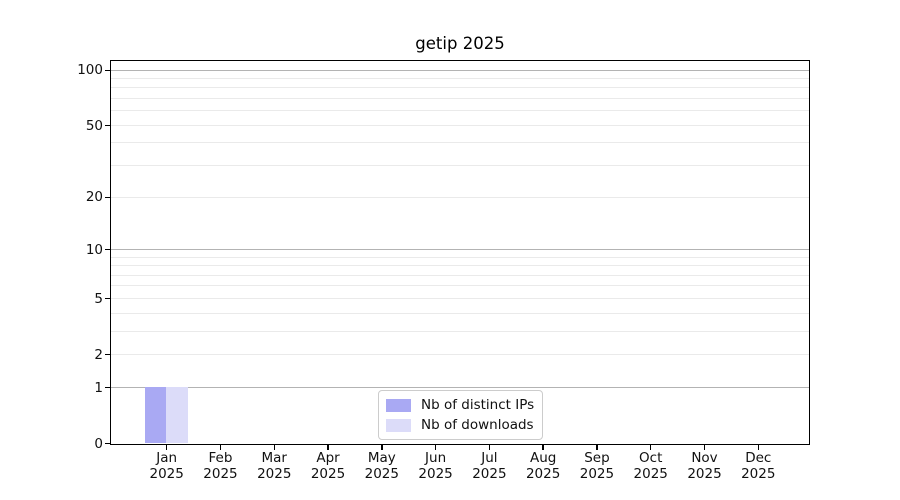 The width and height of the screenshot is (900, 500). What do you see at coordinates (98, 387) in the screenshot?
I see `y-tick-label: 1` at bounding box center [98, 387].